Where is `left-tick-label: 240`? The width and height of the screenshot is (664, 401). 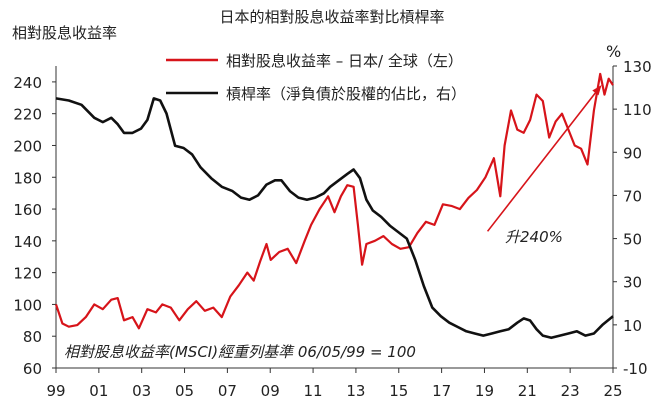
left-tick-label: 240 is located at coordinates (27, 83).